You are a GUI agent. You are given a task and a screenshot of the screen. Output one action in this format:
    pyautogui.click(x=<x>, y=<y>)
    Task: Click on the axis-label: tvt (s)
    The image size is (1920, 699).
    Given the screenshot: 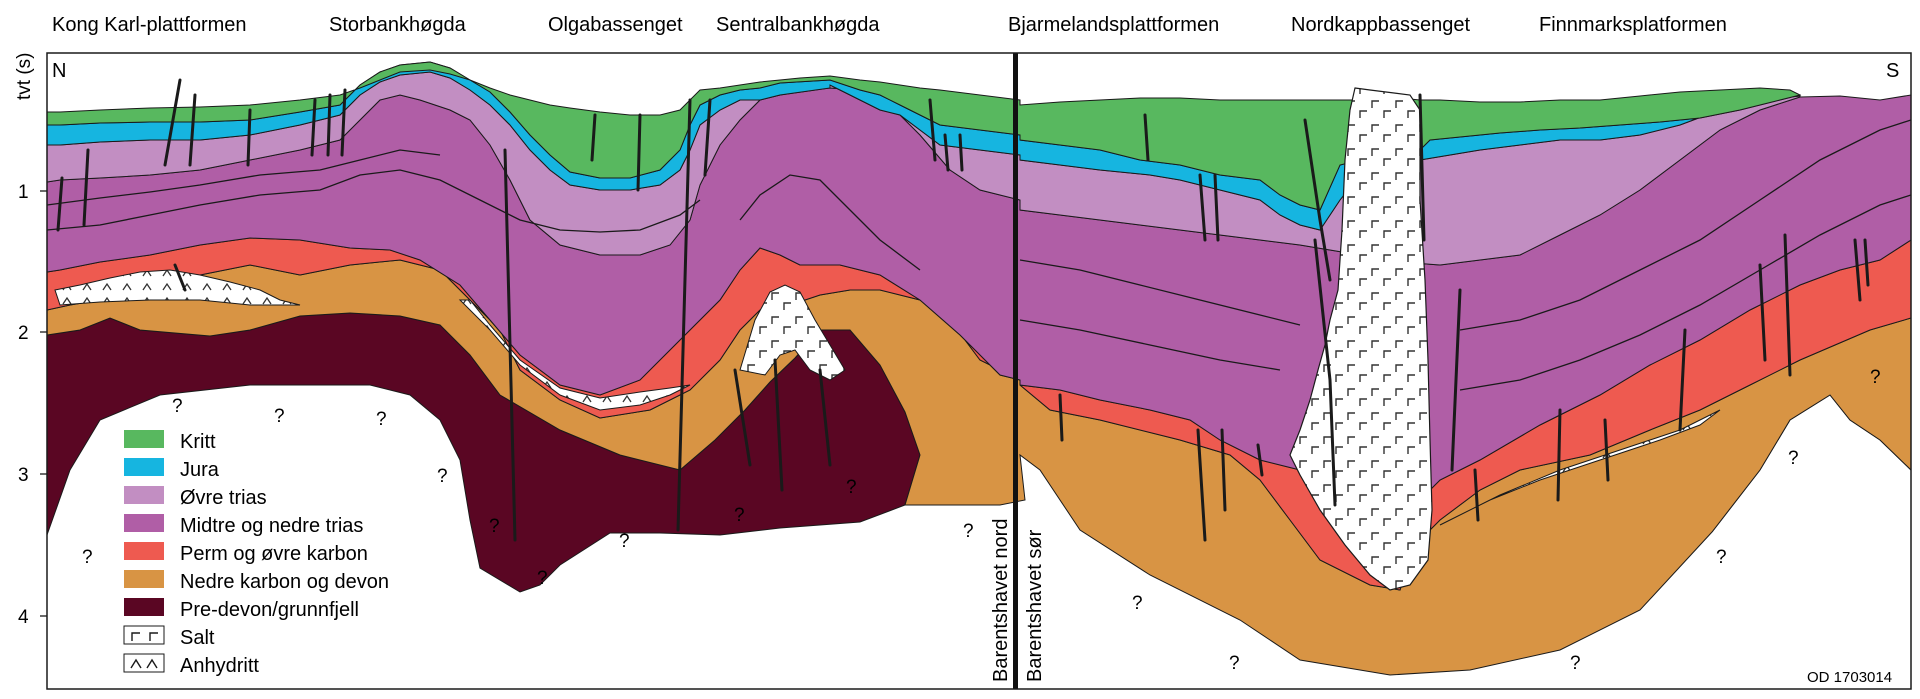 What is the action you would take?
    pyautogui.click(x=24, y=77)
    